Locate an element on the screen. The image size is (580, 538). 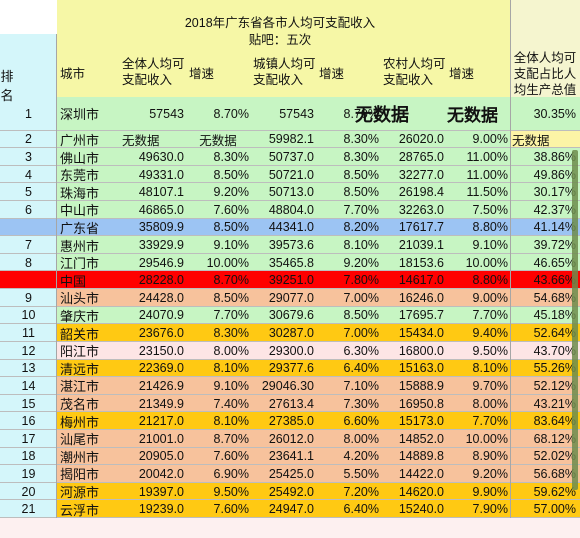
rank-fill is located at coordinates (28, 227).